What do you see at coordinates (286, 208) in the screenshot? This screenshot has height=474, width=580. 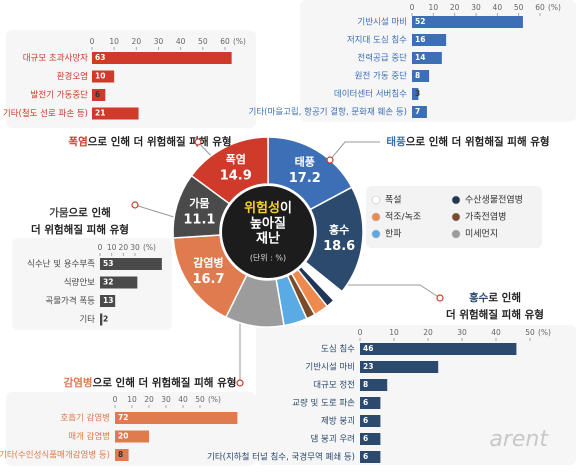 I see `center-title-part: 이` at bounding box center [286, 208].